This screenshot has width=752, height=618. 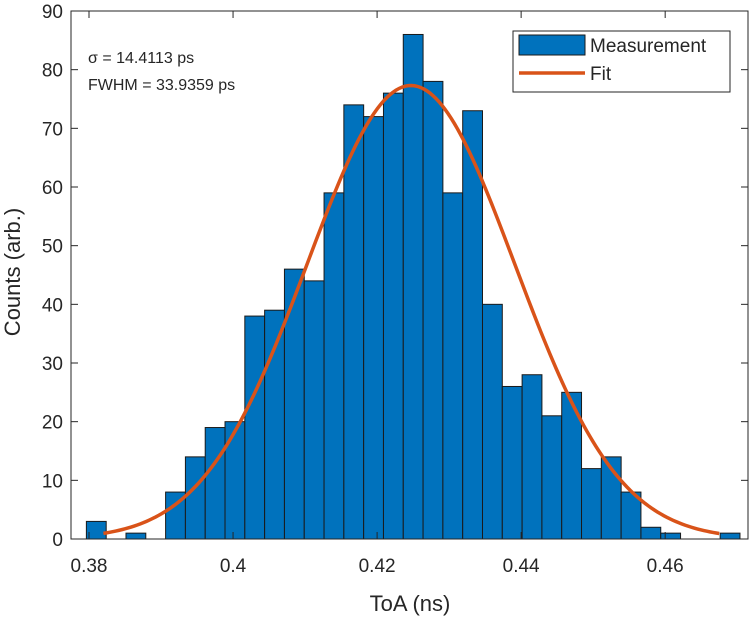 I want to click on y-tick-label: 10, so click(x=52, y=481).